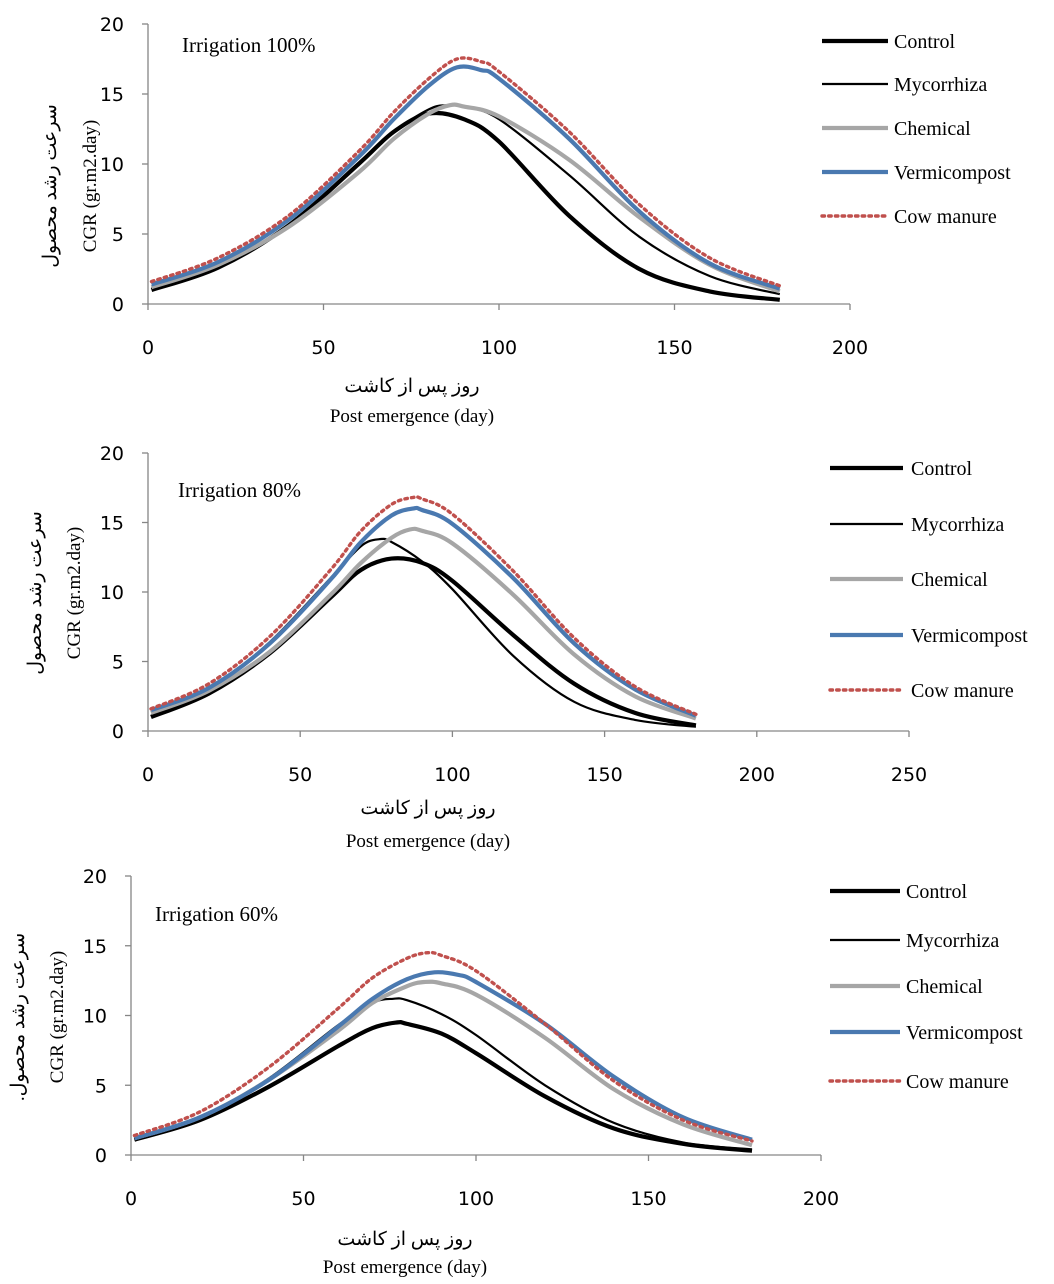 This screenshot has height=1284, width=1054. Describe the element at coordinates (18, 1017) in the screenshot. I see `y-axis-label-persian: سرعت رشد محصول.` at that location.